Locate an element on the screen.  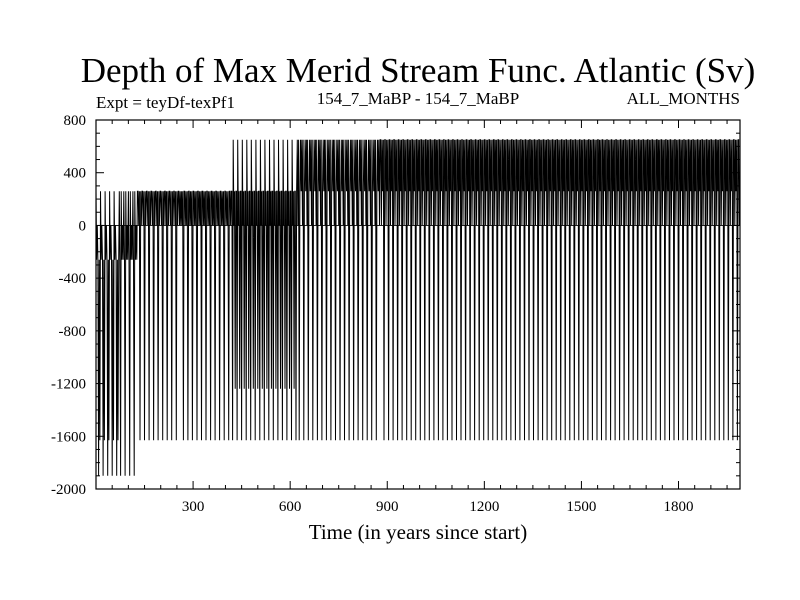
chart-left-subtitle: Expt = teyDf-texPf1 is located at coordinates (165, 102).